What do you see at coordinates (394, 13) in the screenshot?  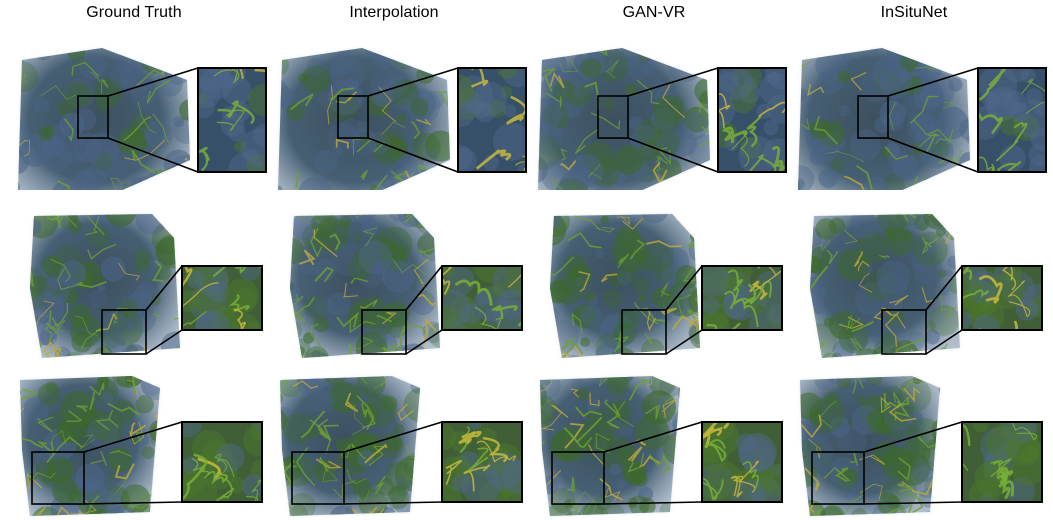 I see `column-title-interpolation: Interpolation` at bounding box center [394, 13].